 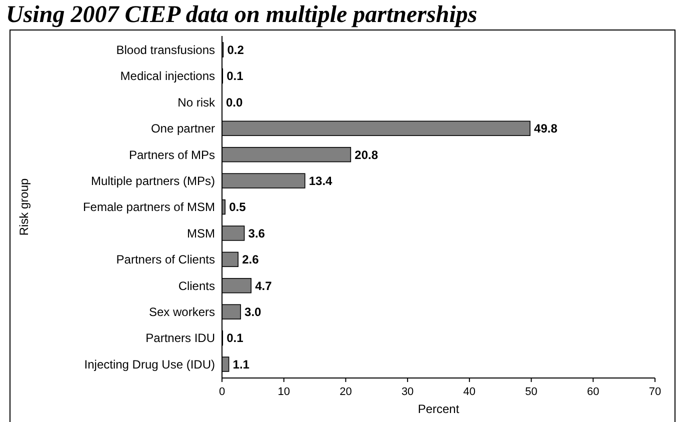 What do you see at coordinates (257, 233) in the screenshot?
I see `data-label: 3.6` at bounding box center [257, 233].